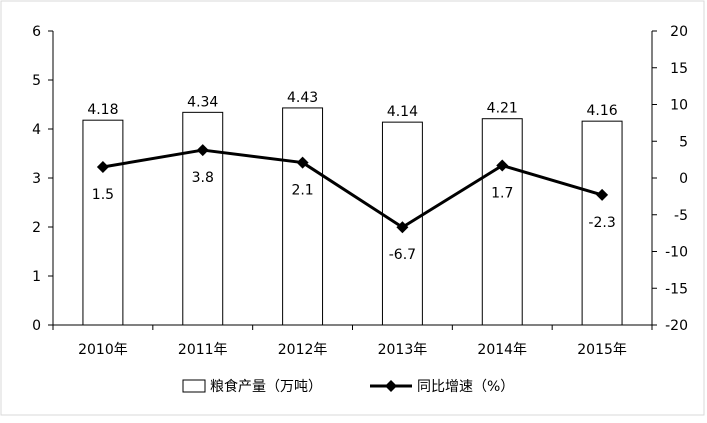 The width and height of the screenshot is (707, 423). I want to click on bar-value-label: 4.21, so click(502, 109).